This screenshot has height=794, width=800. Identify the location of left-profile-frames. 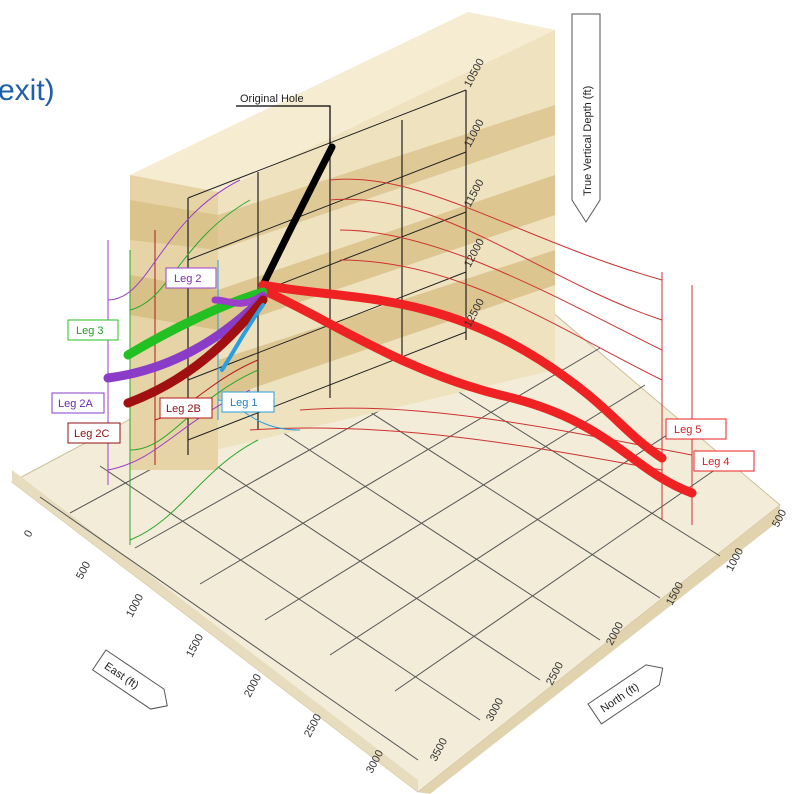
(204, 362).